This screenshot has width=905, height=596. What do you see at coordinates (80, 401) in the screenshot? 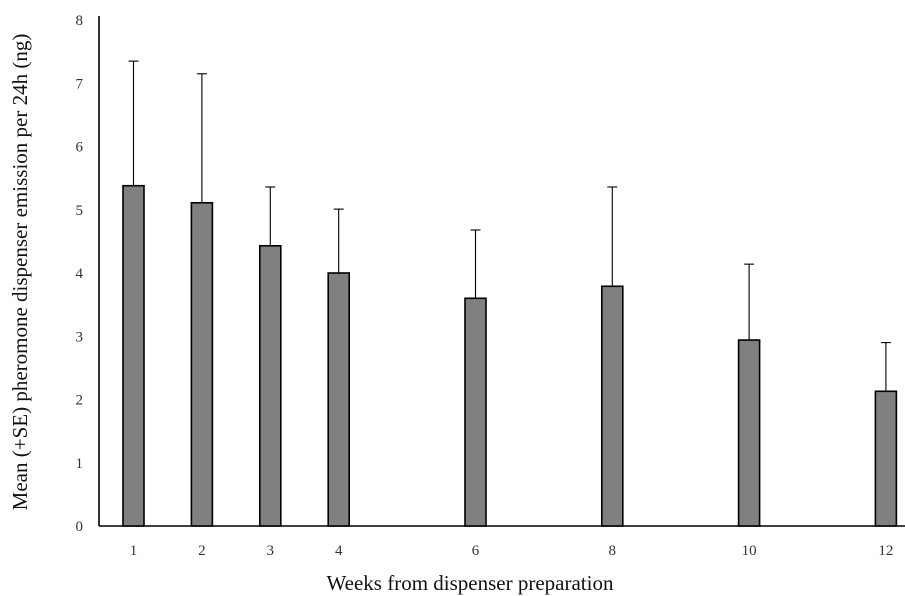
I see `y-tick-label: 2` at bounding box center [80, 401].